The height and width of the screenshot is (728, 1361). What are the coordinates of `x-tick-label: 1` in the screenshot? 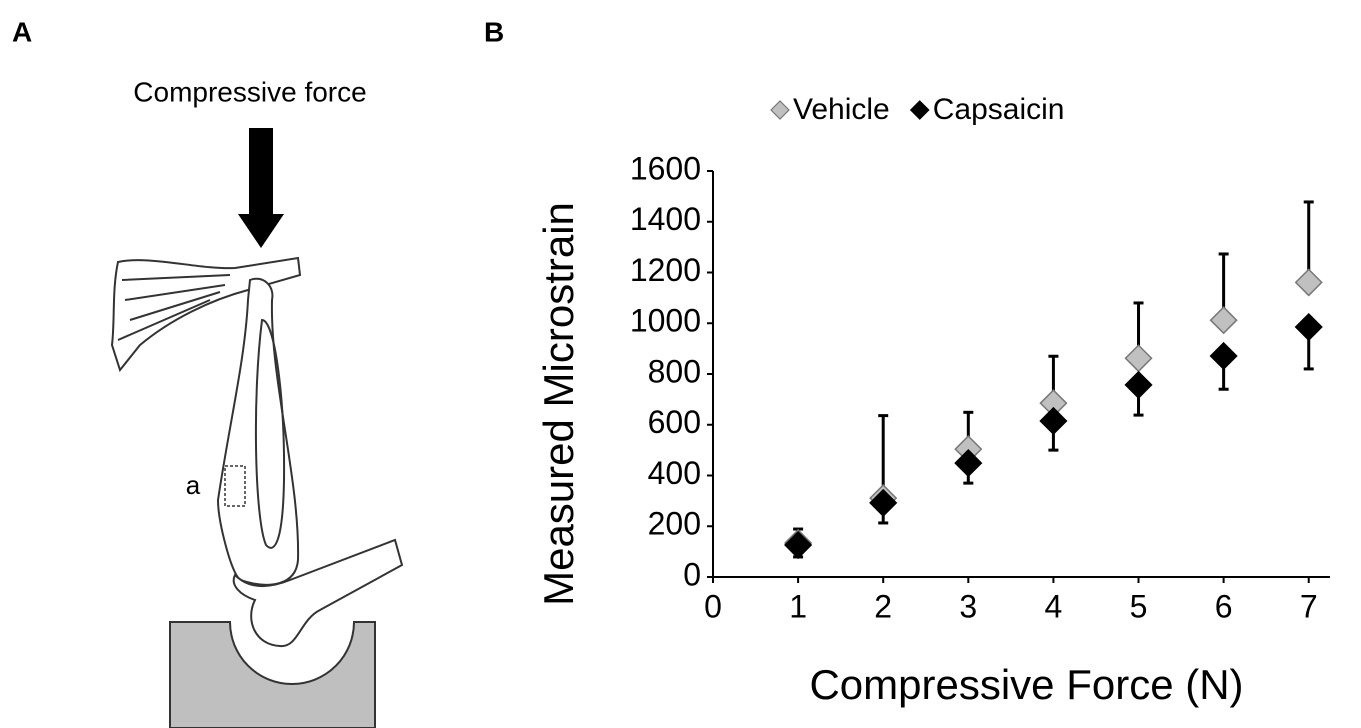 It's located at (798, 606).